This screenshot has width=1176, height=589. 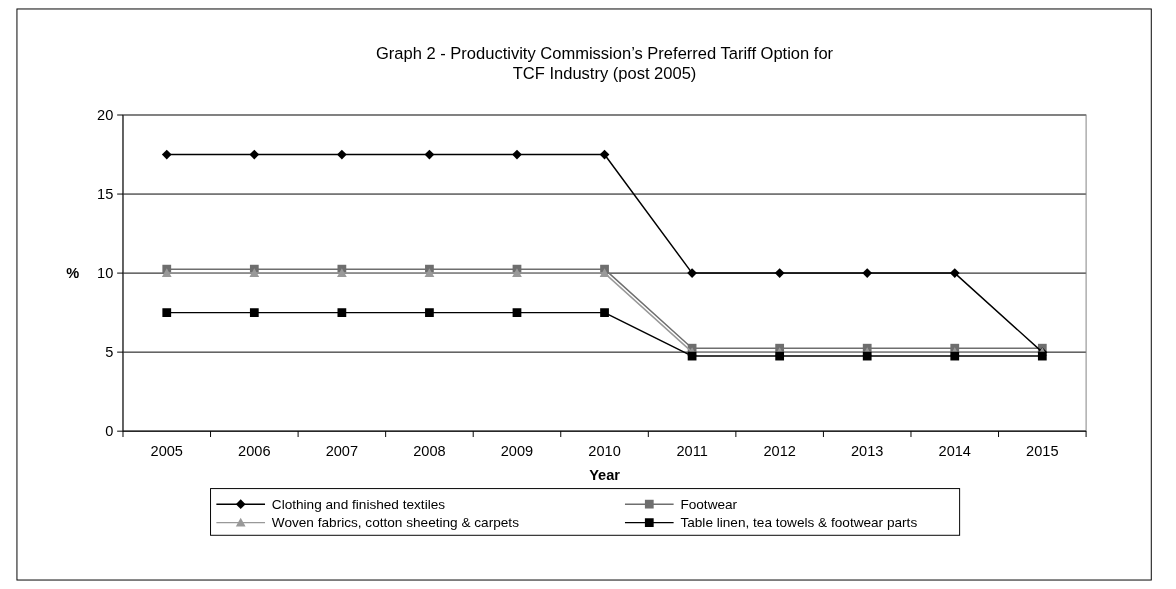 What do you see at coordinates (105, 115) in the screenshot?
I see `y-tick-label: 20` at bounding box center [105, 115].